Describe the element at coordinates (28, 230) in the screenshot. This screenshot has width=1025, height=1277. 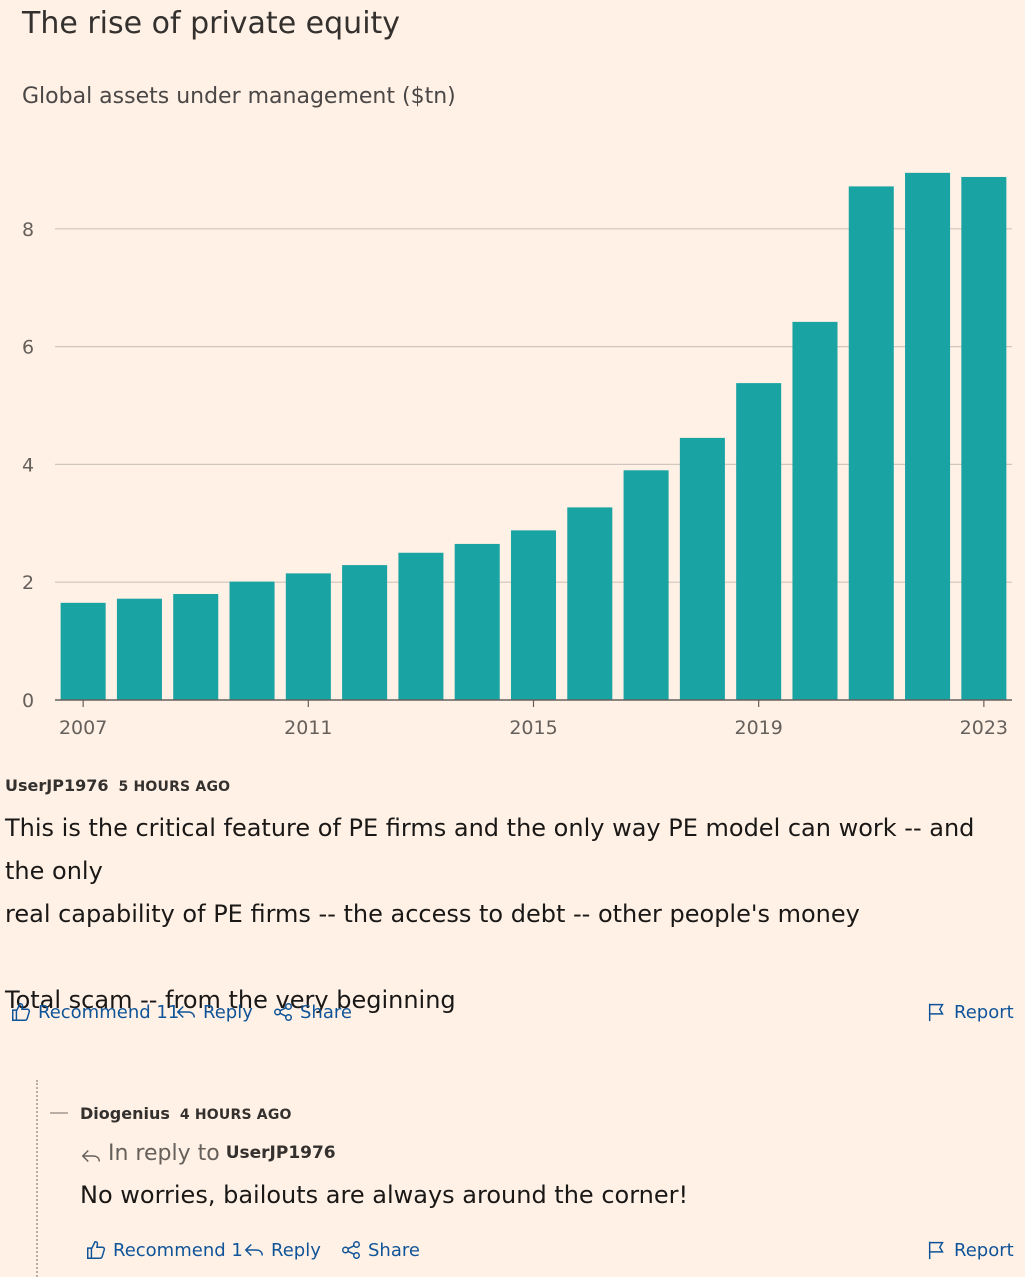
I see `y-tick-label: 8` at that location.